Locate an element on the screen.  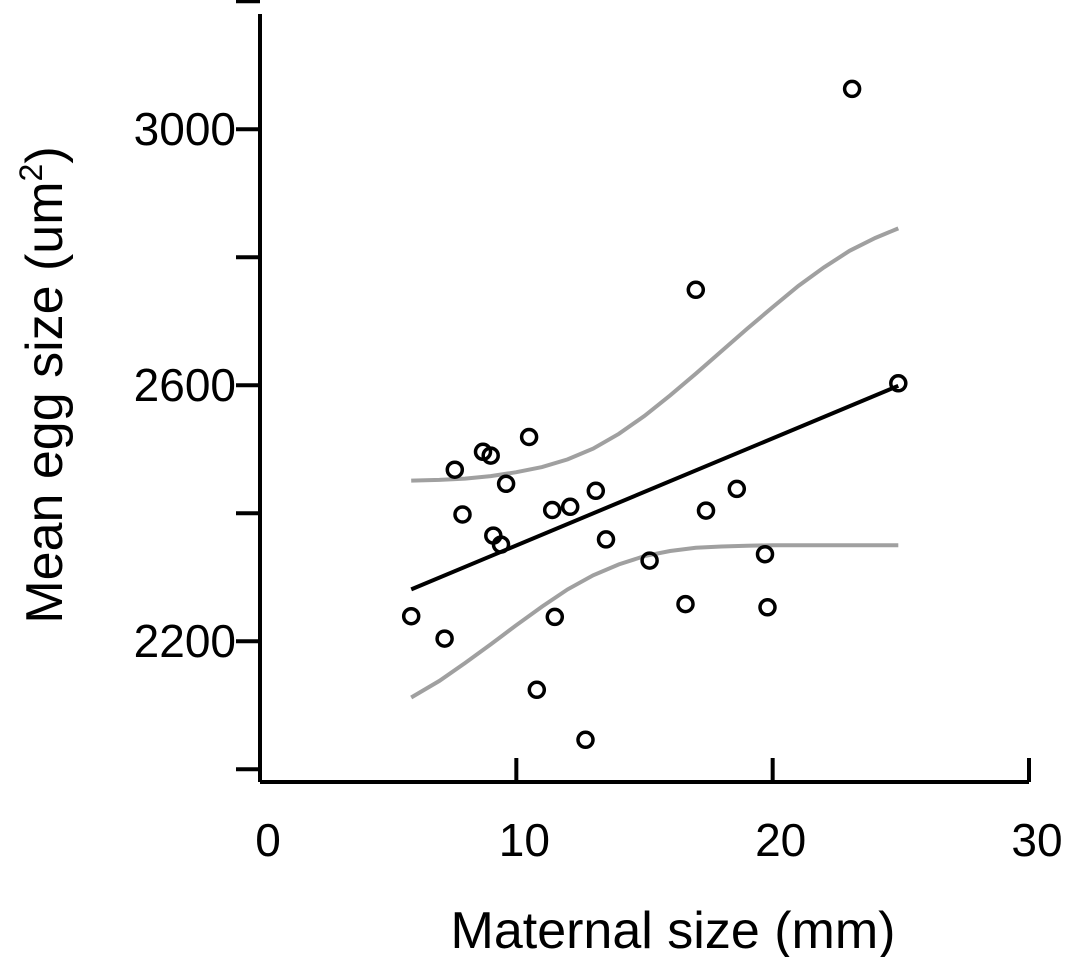
y-axis-title-main: Mean egg size (um is located at coordinates (45, 402).